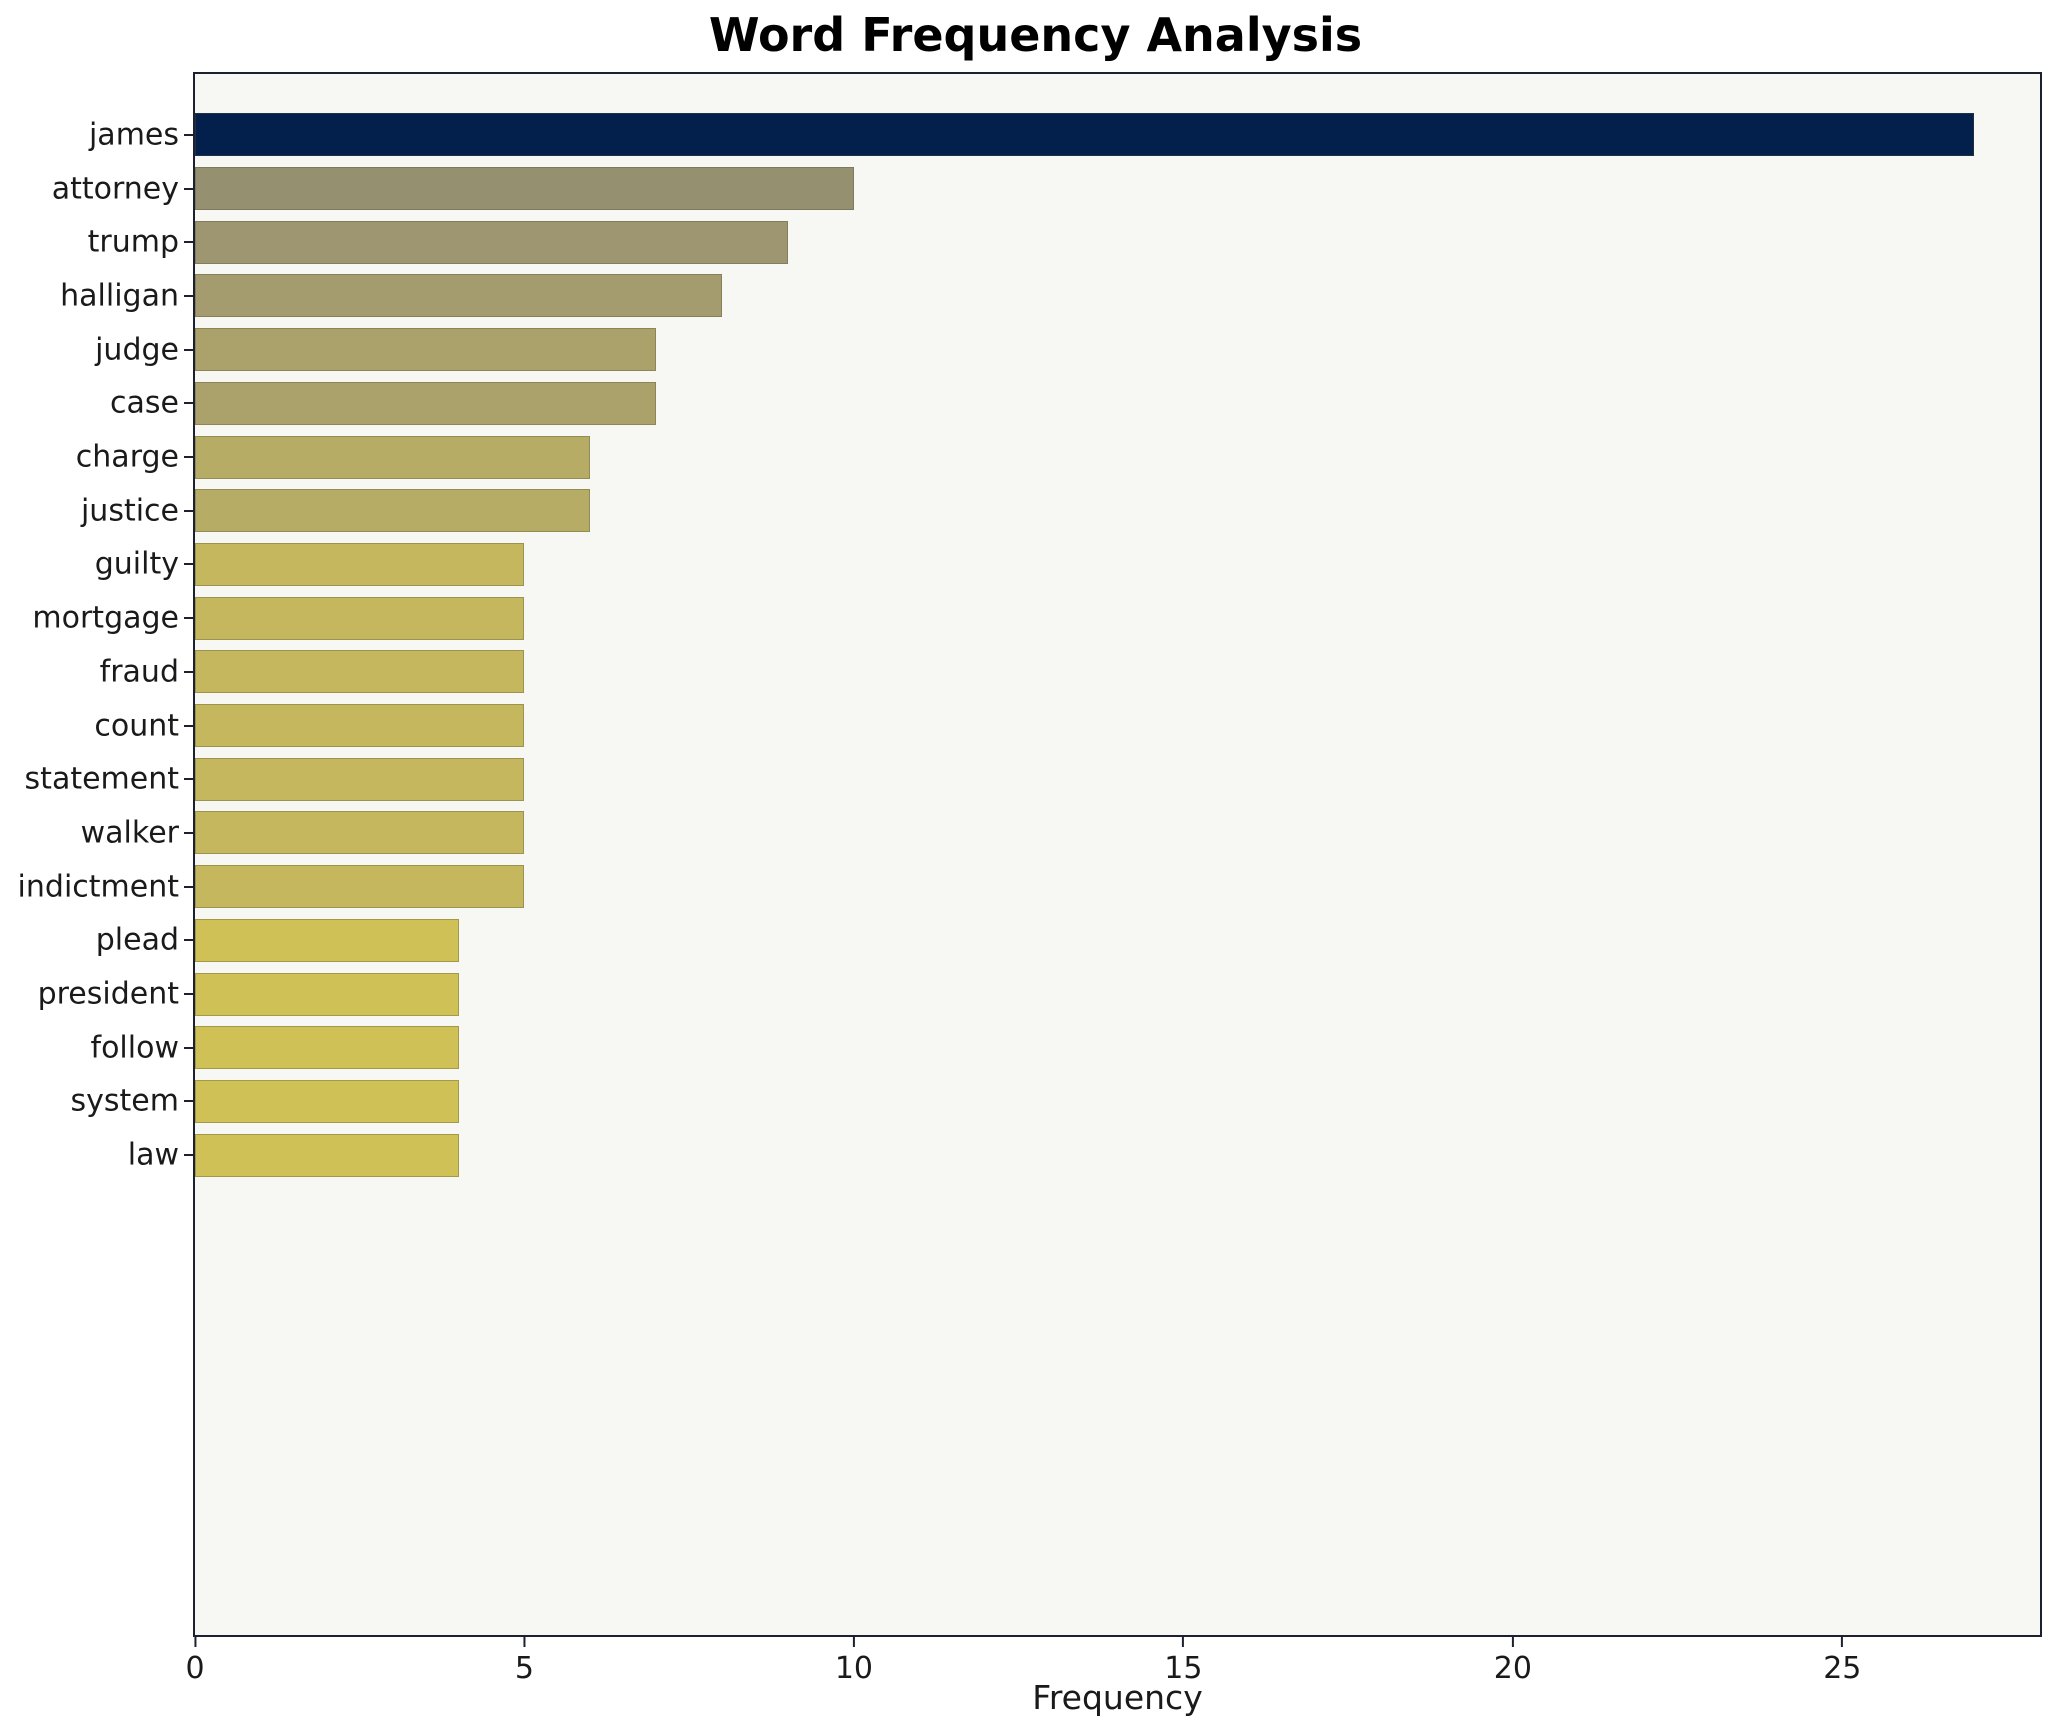 The image size is (2071, 1722). I want to click on bar-row: halligan, so click(1050, 296).